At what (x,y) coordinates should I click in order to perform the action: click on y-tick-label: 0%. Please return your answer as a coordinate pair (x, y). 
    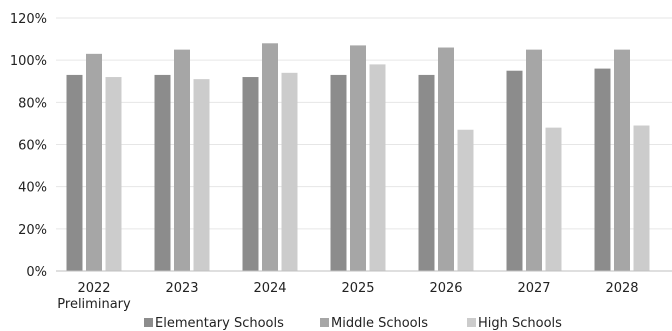
    Looking at the image, I should click on (36, 272).